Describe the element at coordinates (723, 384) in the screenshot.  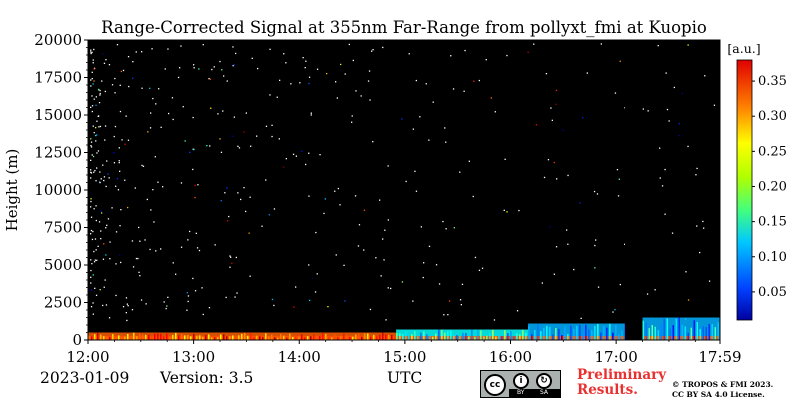
I see `copyright-line-1: © TROPOS & FMI 2023.` at that location.